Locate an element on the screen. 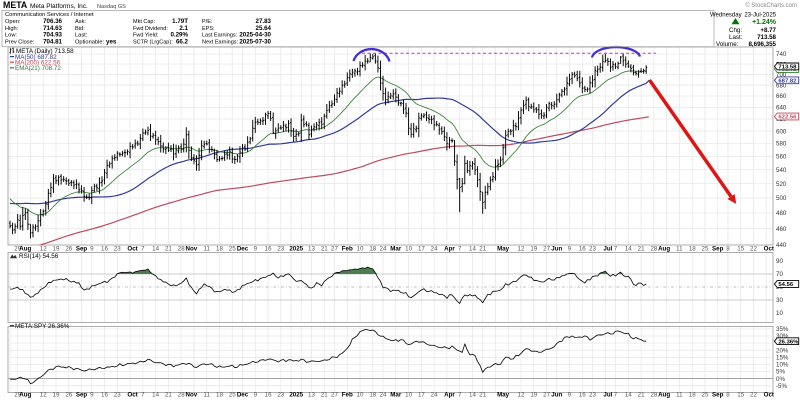  svg-text: 713.58 is located at coordinates (787, 68).